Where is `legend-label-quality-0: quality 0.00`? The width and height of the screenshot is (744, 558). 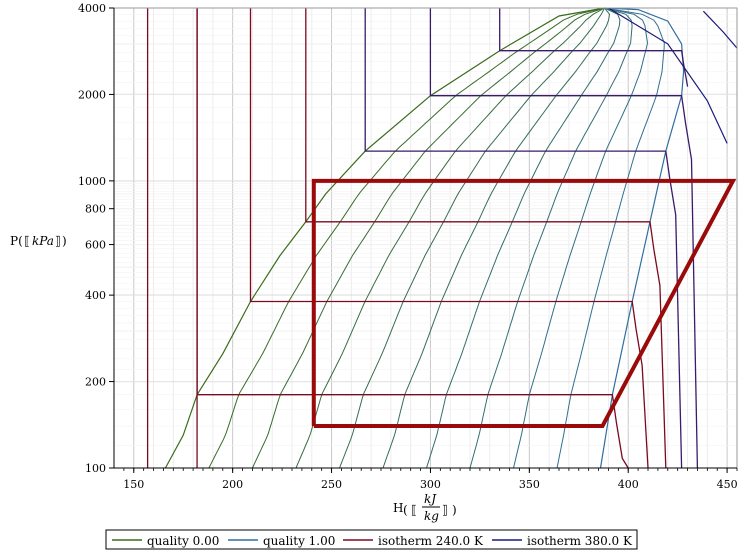
legend-label-quality-0: quality 0.00 is located at coordinates (183, 541).